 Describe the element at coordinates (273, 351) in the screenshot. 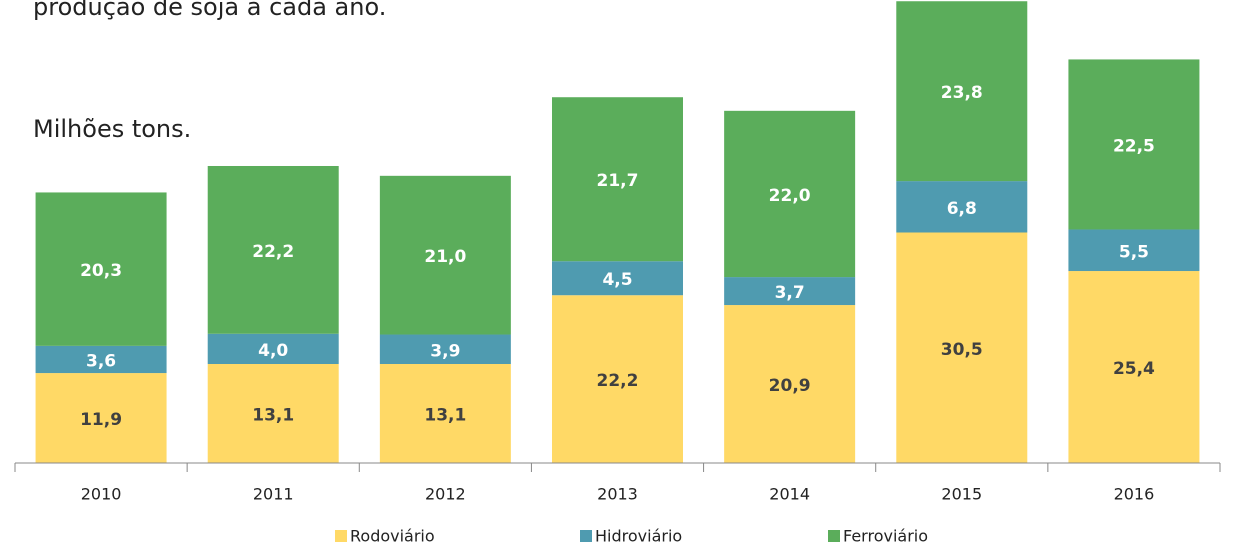

I see `value-label: 4,0` at that location.